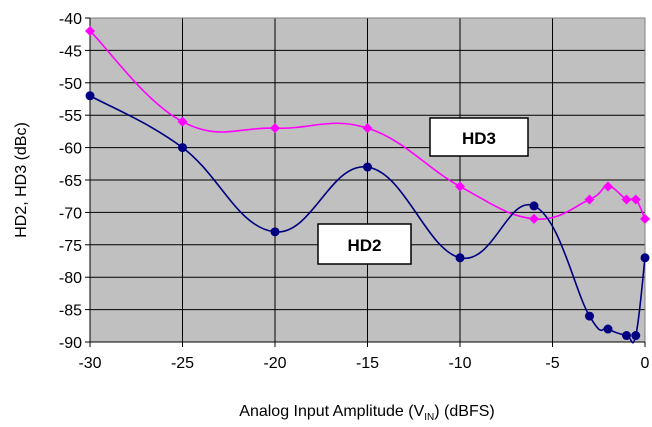 The height and width of the screenshot is (427, 652). I want to click on hd3-label-box: HD3, so click(479, 137).